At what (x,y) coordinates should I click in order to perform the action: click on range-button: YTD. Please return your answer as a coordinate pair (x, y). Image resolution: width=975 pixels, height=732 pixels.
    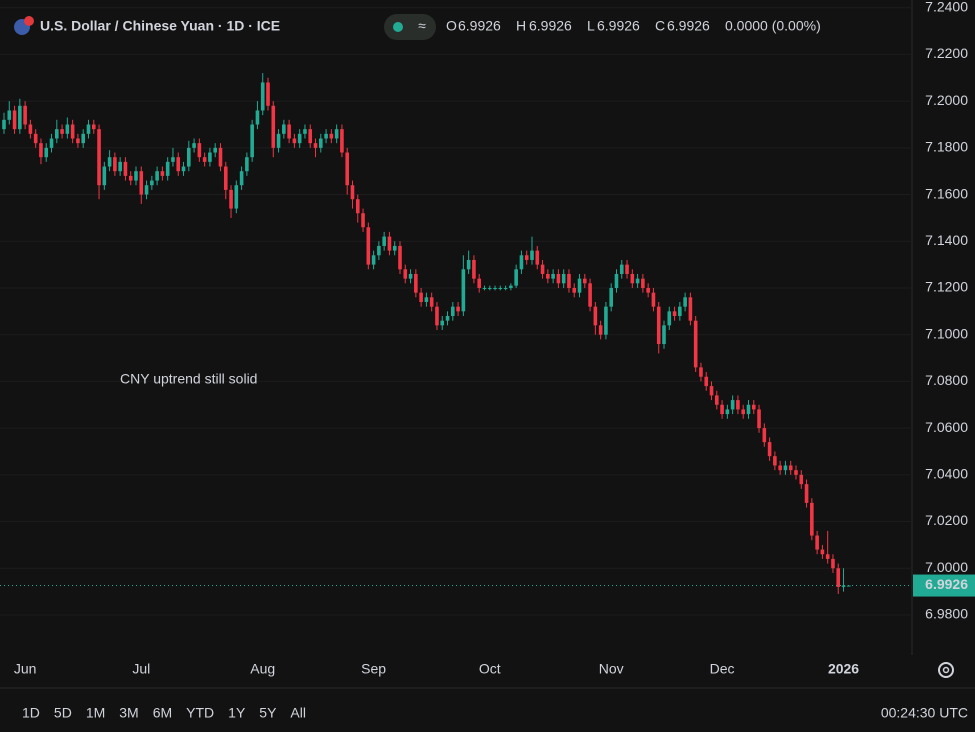
    Looking at the image, I should click on (200, 713).